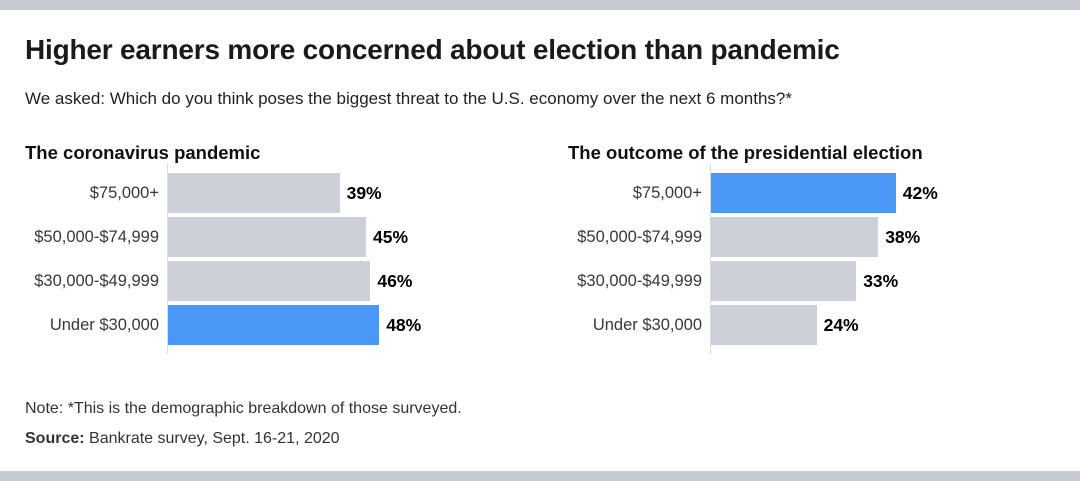  What do you see at coordinates (395, 280) in the screenshot?
I see `value-label: 46%` at bounding box center [395, 280].